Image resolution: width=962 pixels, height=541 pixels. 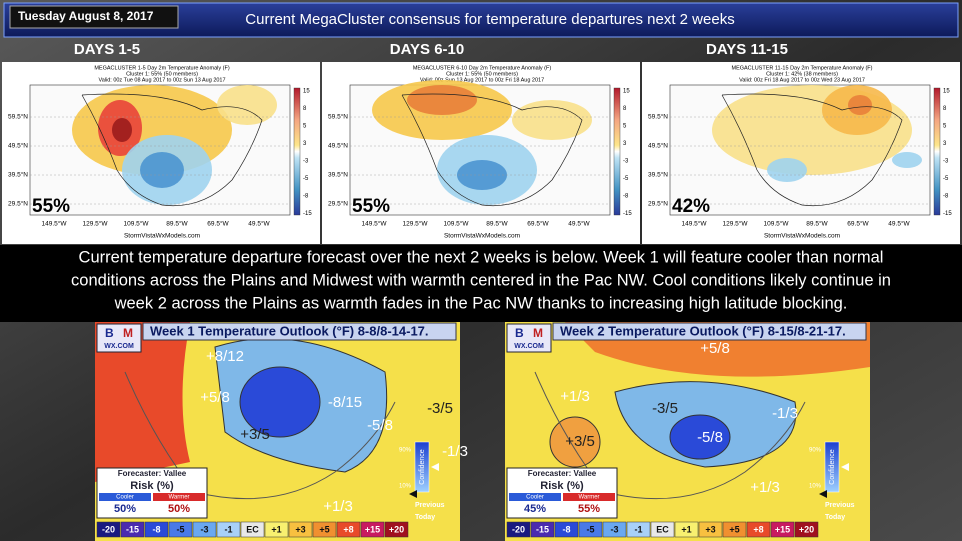 What do you see at coordinates (218, 224) in the screenshot?
I see `lon-label: 69.5°W` at bounding box center [218, 224].